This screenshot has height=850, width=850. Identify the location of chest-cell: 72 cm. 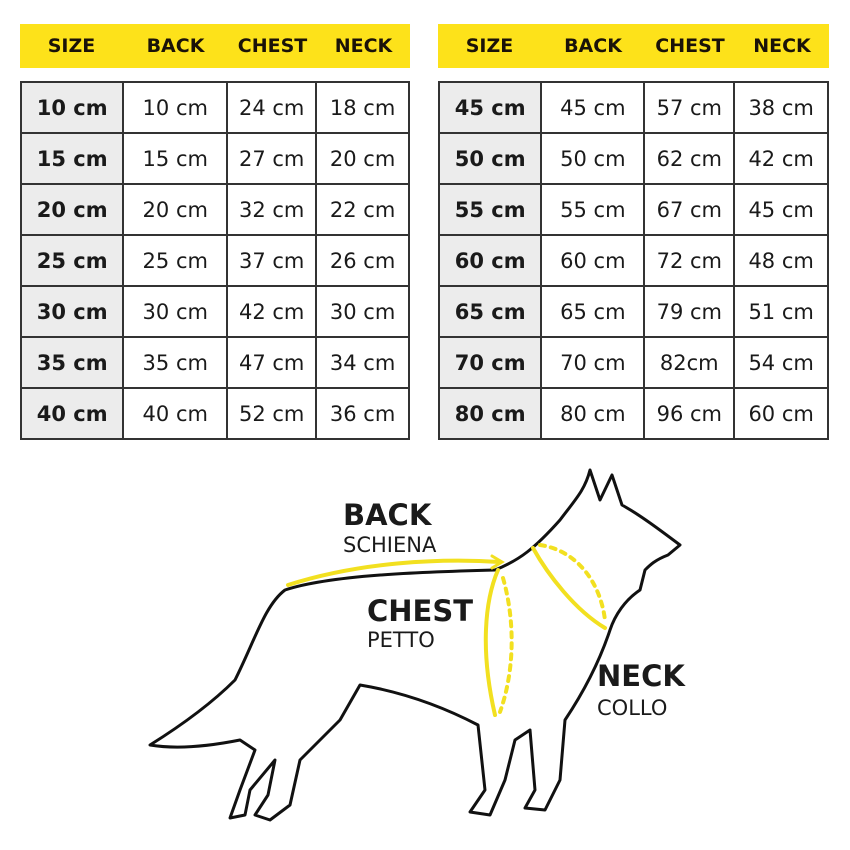
(689, 260).